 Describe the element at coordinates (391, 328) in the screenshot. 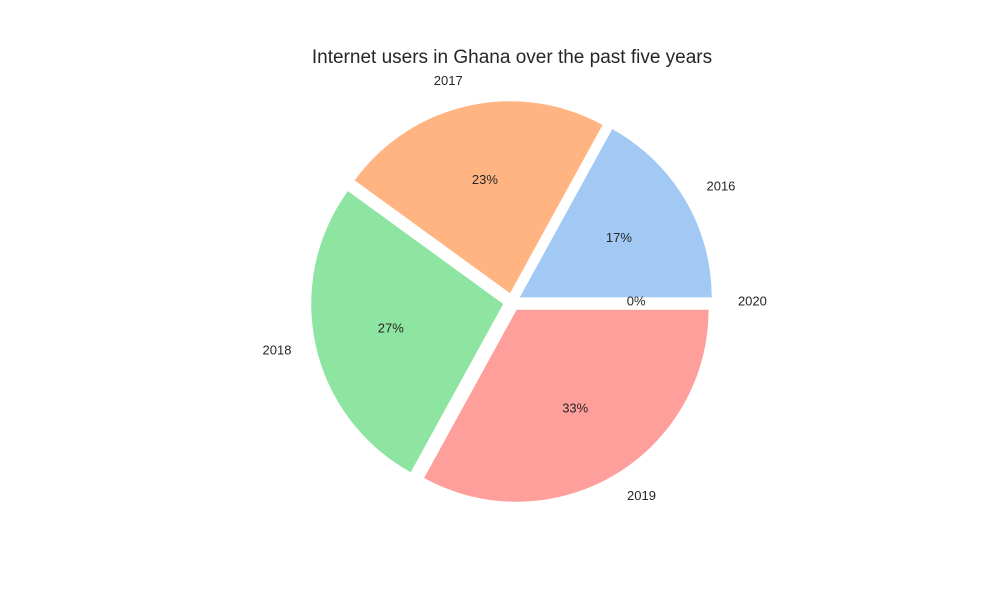

I see `pct-label-2018: 27%` at that location.